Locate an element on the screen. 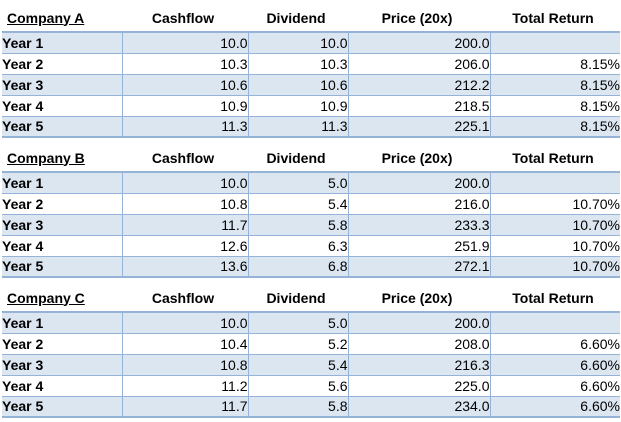  table-row: Year 4 10.9 10.9 218.5 8.15% is located at coordinates (311, 105).